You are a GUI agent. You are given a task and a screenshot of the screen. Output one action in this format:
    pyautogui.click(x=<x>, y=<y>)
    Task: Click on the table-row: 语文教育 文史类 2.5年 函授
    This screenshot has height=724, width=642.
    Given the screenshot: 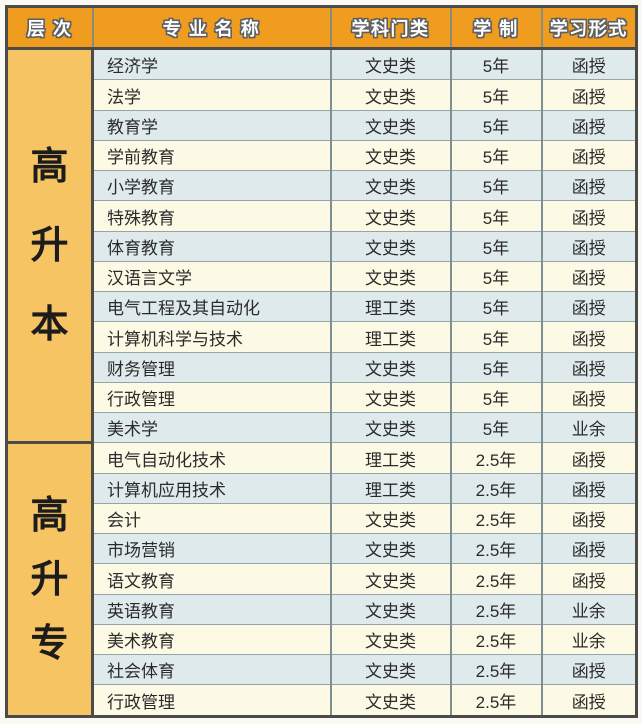 What is the action you would take?
    pyautogui.click(x=322, y=579)
    